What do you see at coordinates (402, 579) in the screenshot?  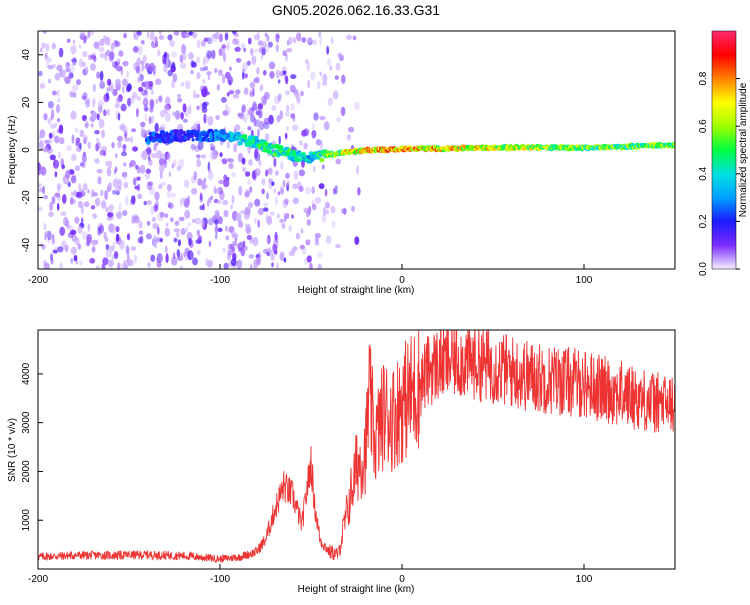 I see `snr-x-tick-label: 0` at bounding box center [402, 579].